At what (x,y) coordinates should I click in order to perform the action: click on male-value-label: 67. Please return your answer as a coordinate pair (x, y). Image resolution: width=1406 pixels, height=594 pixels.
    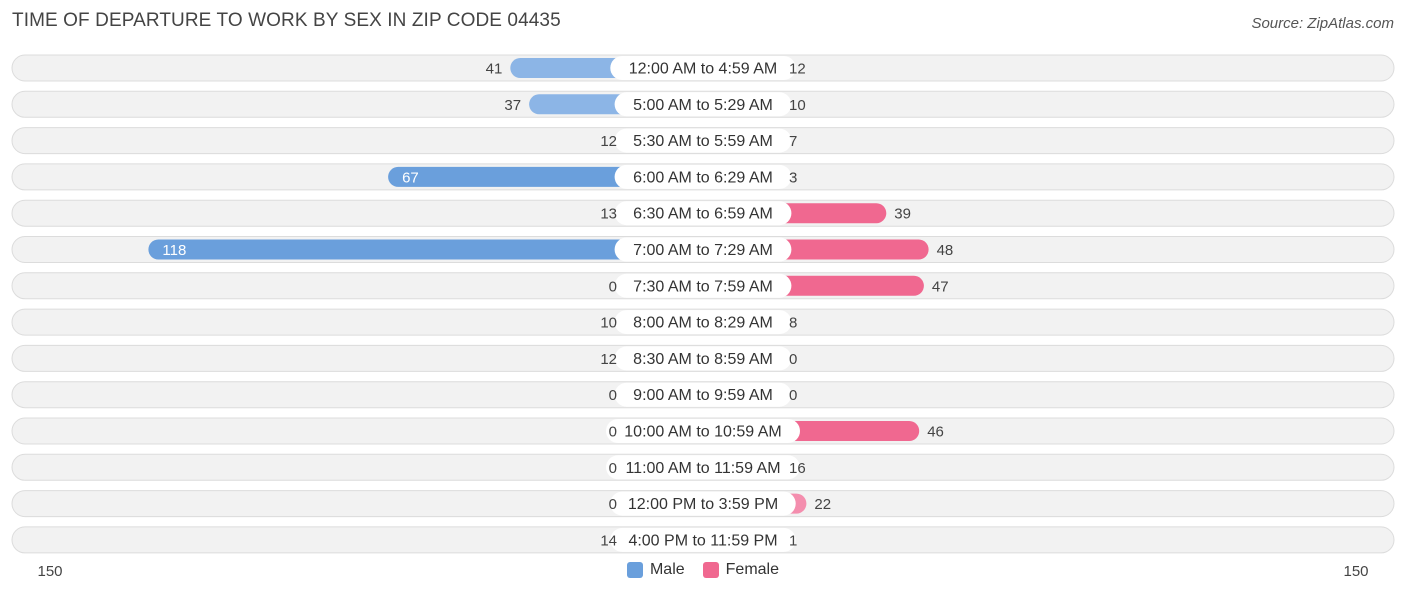
    Looking at the image, I should click on (410, 177).